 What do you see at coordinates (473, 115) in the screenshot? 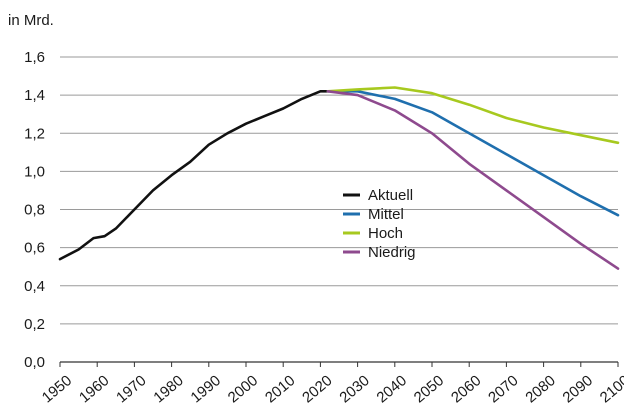
I see `series-line-hoch` at bounding box center [473, 115].